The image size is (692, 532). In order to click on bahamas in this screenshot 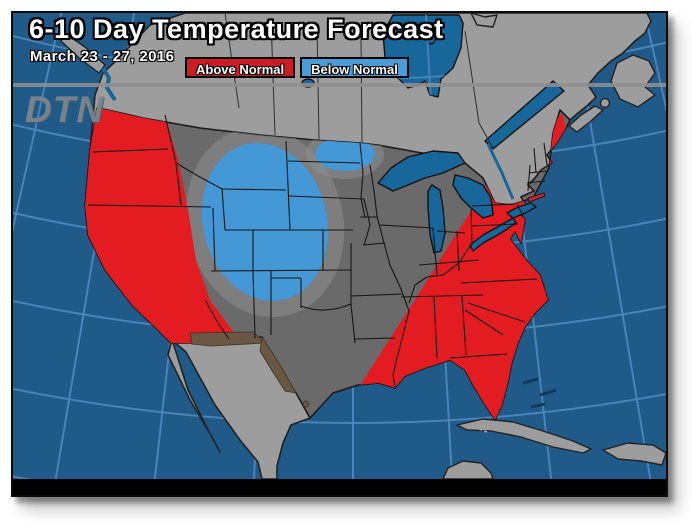, I will do `click(539, 393)`.